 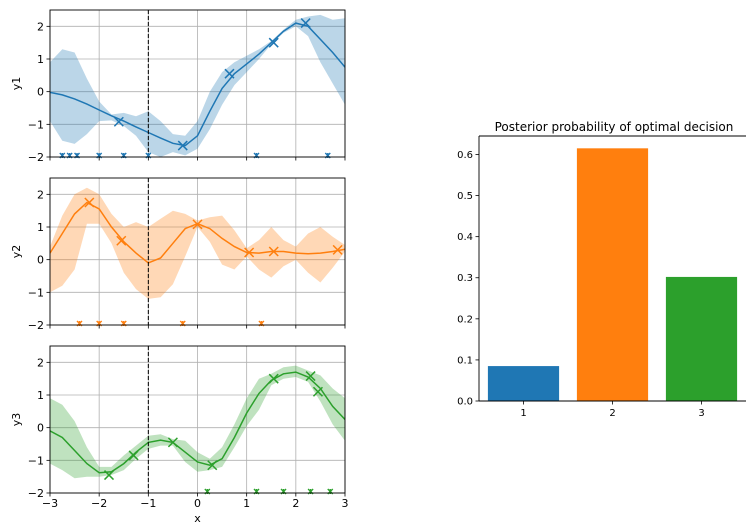 I want to click on y-axis-label: y3, so click(x=16, y=420).